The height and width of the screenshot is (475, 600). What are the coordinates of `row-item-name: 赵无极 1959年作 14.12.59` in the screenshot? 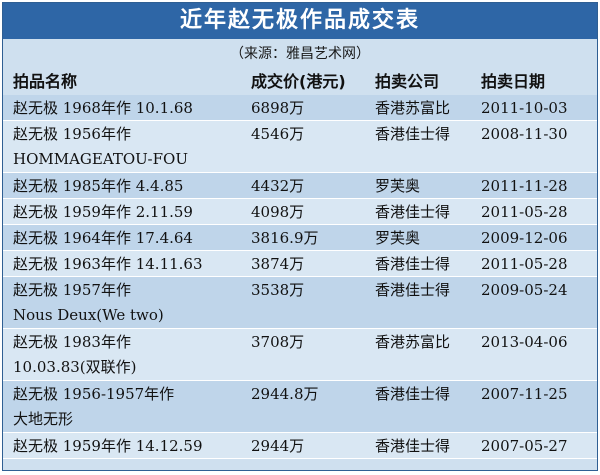 It's located at (108, 446).